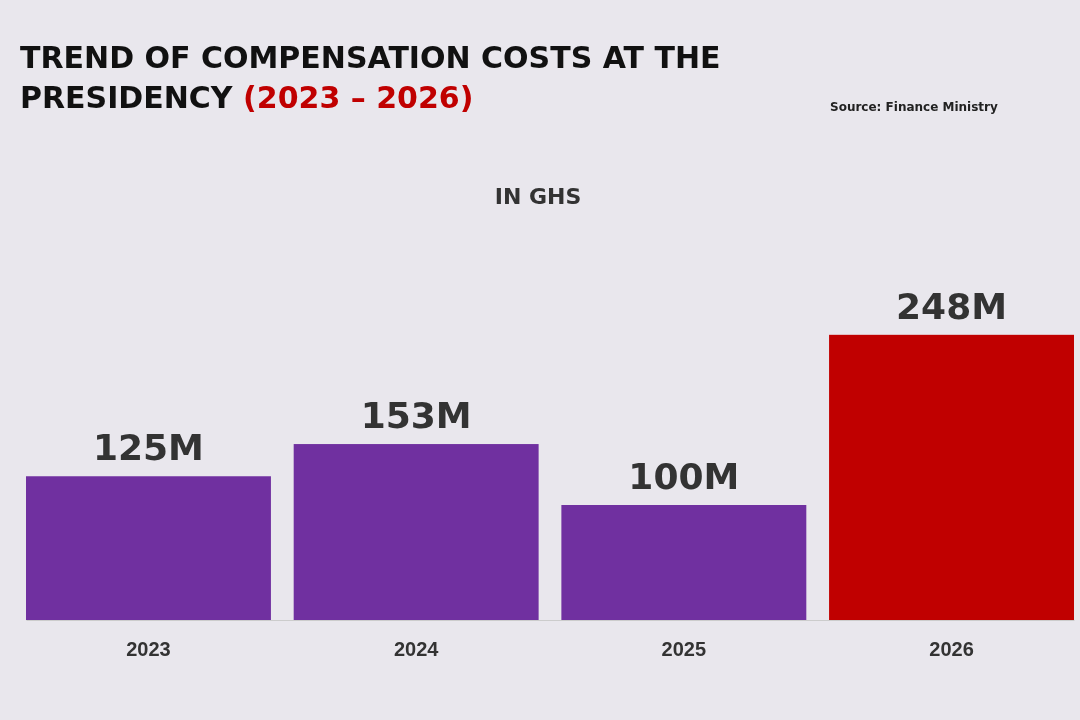 Image resolution: width=1080 pixels, height=720 pixels. What do you see at coordinates (914, 107) in the screenshot?
I see `source-note: Source: Finance Ministry` at bounding box center [914, 107].